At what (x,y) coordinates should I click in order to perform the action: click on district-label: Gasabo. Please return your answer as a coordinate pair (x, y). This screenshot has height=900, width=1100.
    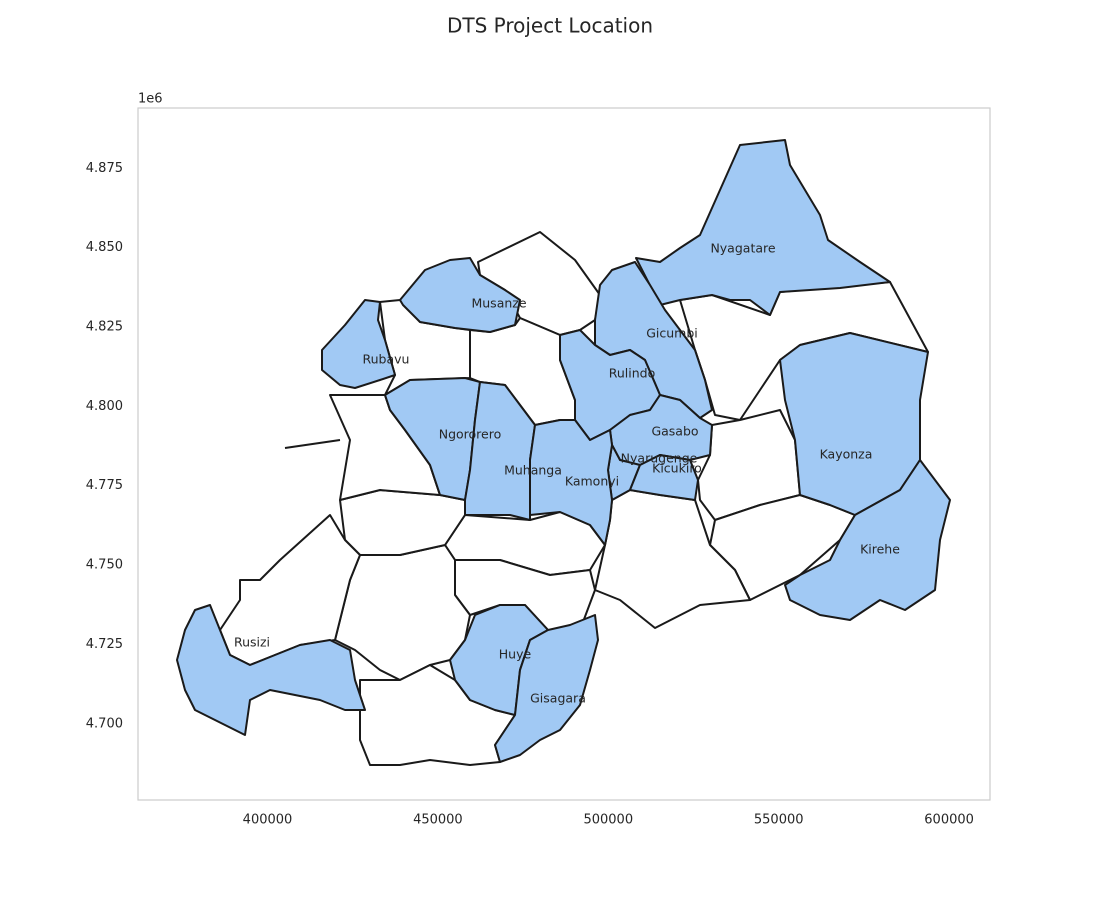
    Looking at the image, I should click on (674, 431).